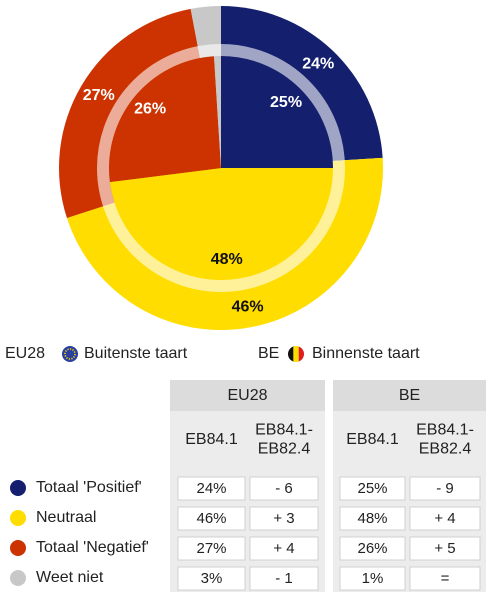 This screenshot has width=486, height=592. I want to click on table-cell-text: 25%, so click(372, 488).